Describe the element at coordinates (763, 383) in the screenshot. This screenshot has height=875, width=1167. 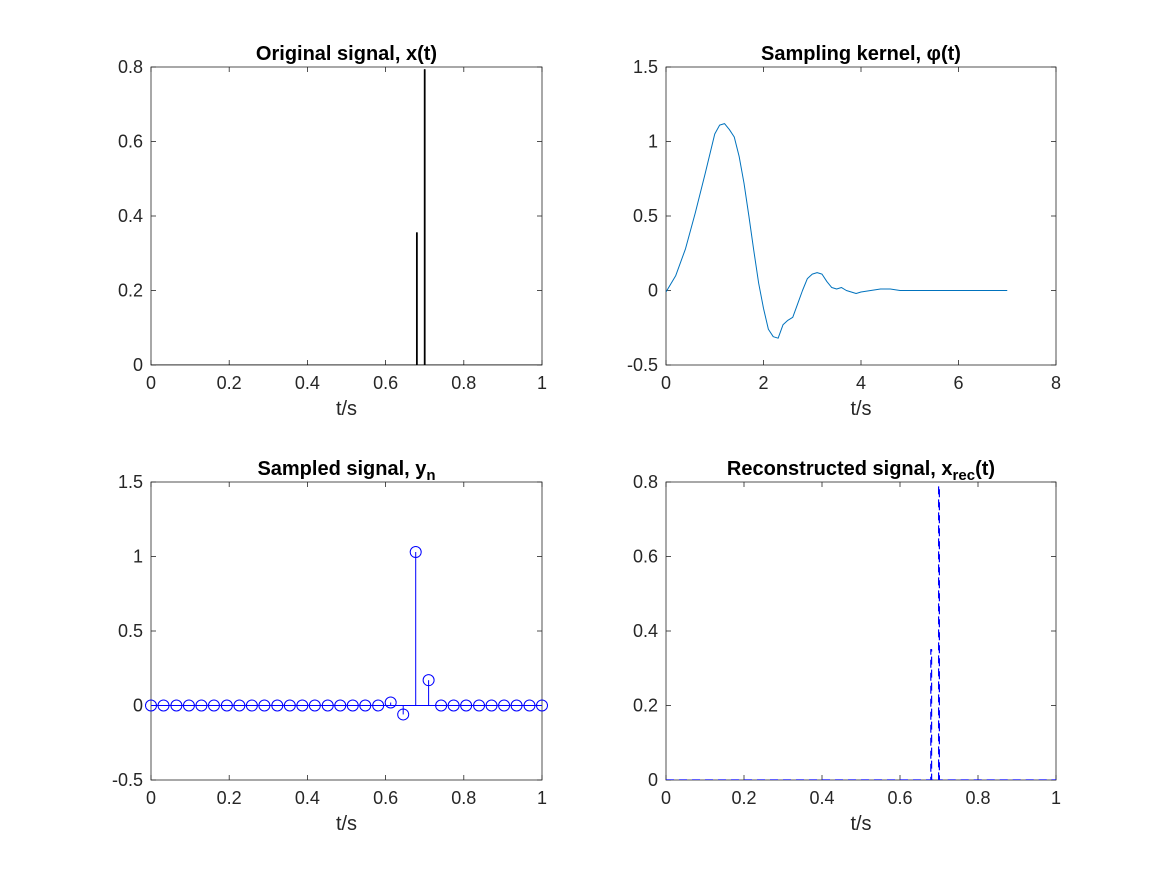
I see `x-tick-label: 2` at that location.